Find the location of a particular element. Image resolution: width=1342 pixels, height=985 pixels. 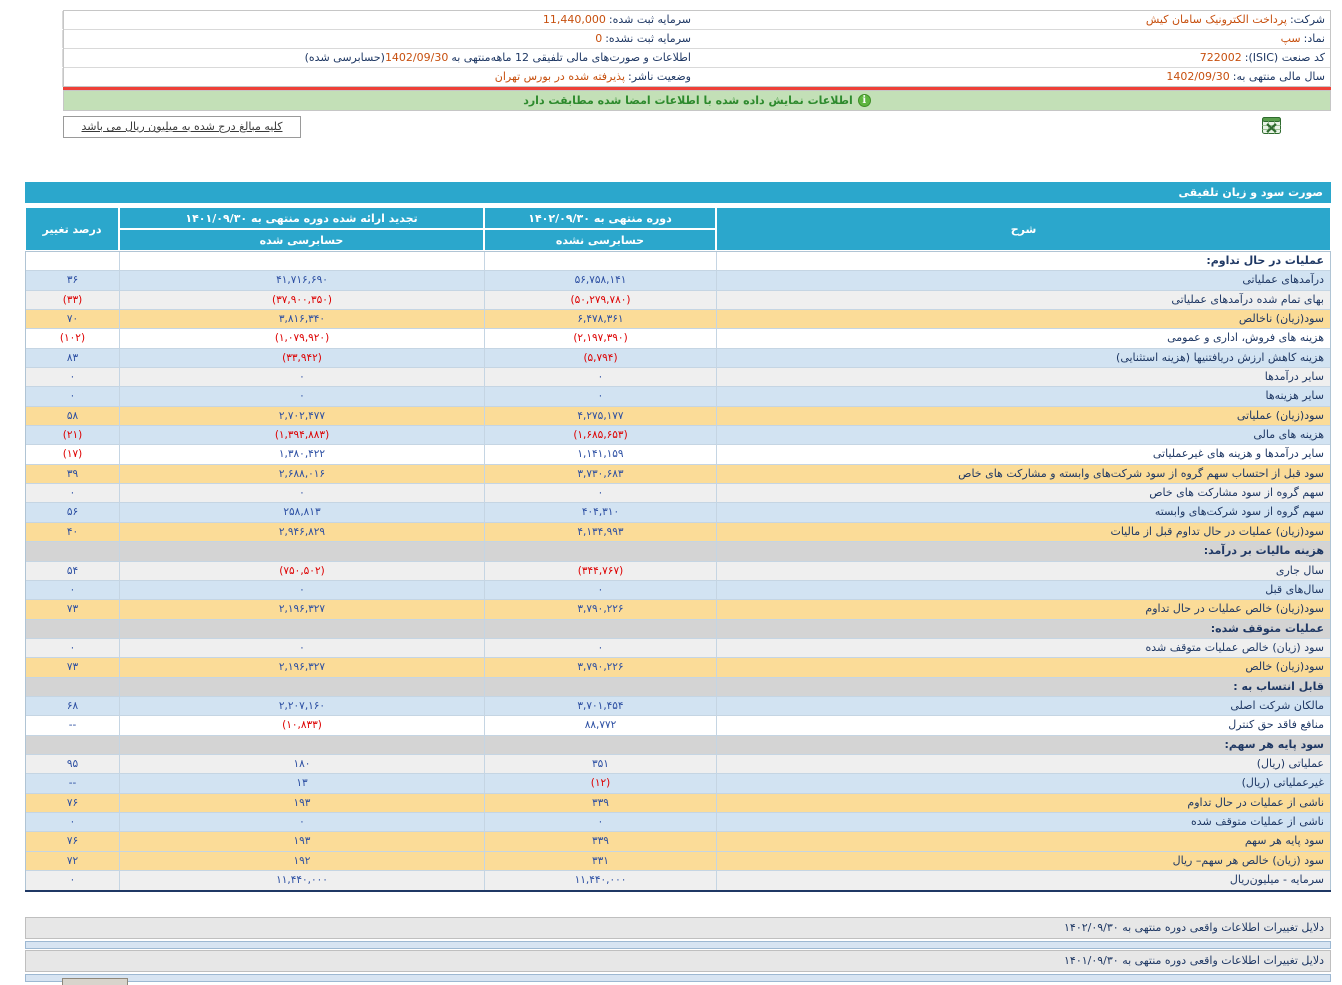

company-info-row: نماد:سپ سرمایه ثبت نشده:0 is located at coordinates (696, 39).